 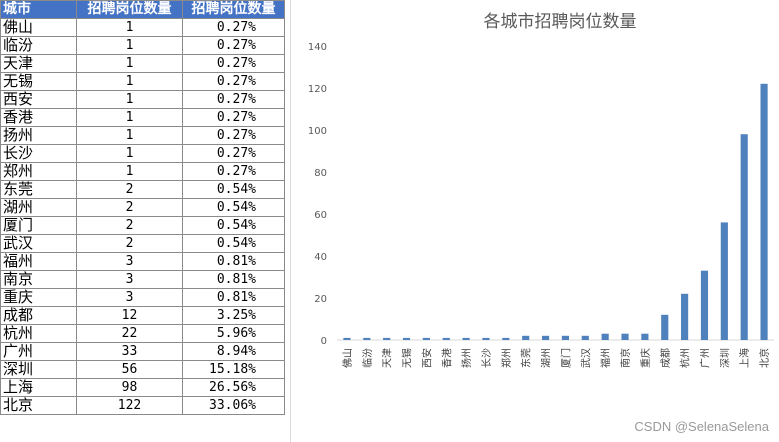 I want to click on cell-percent: 33.06%, so click(x=233, y=405).